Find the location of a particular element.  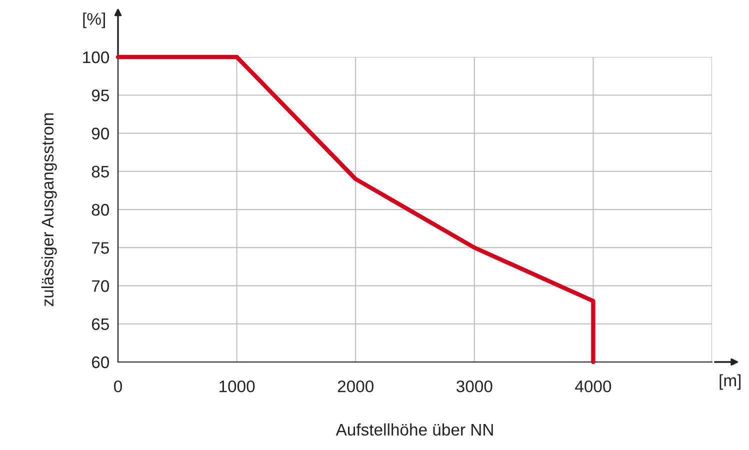

x-tick-label: 1000 is located at coordinates (237, 386).